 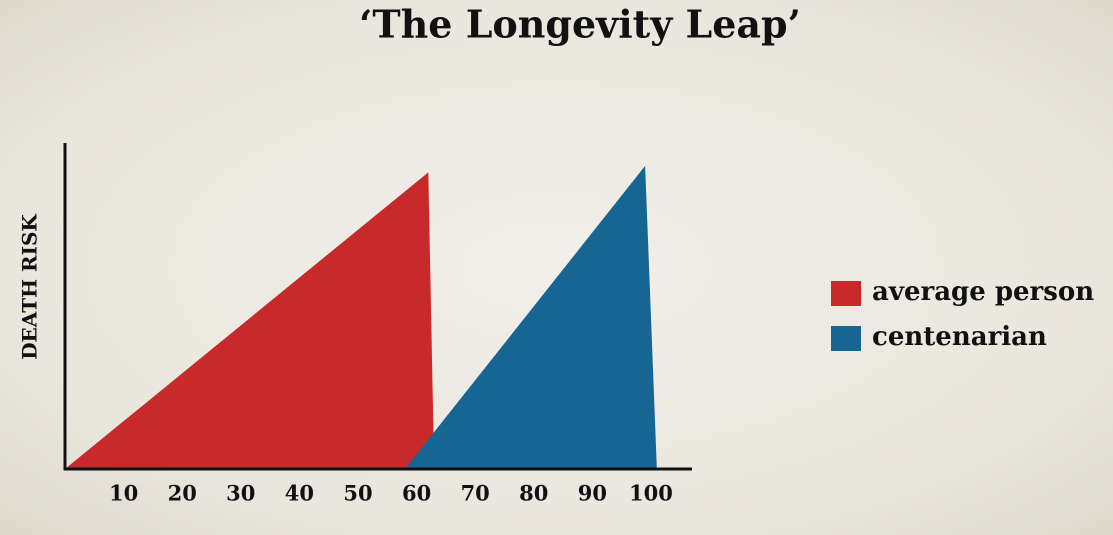 I want to click on x-tick-label: 50, so click(x=357, y=493).